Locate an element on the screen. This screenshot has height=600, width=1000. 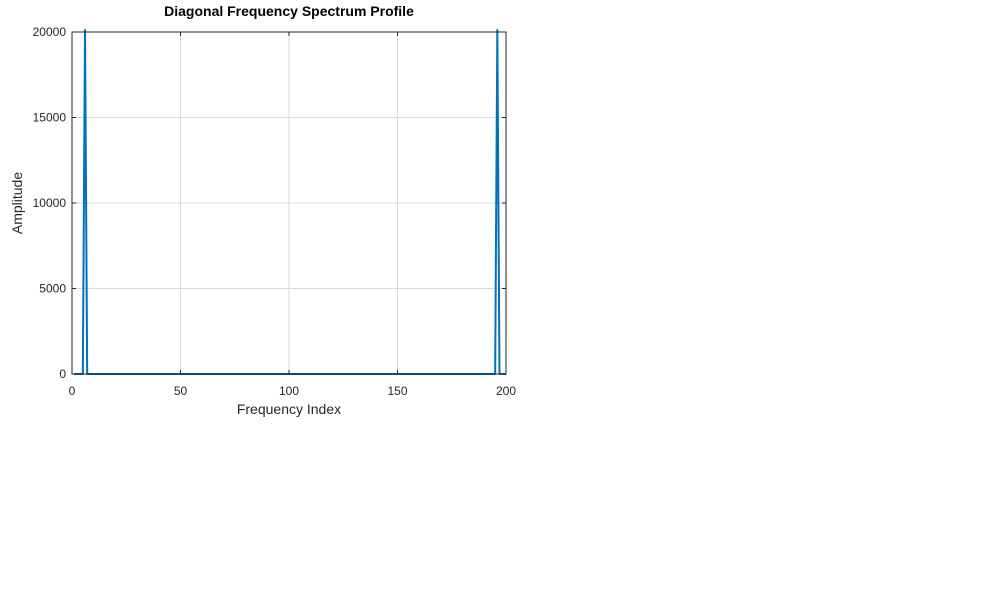
x-tick-label: 150 is located at coordinates (397, 391).